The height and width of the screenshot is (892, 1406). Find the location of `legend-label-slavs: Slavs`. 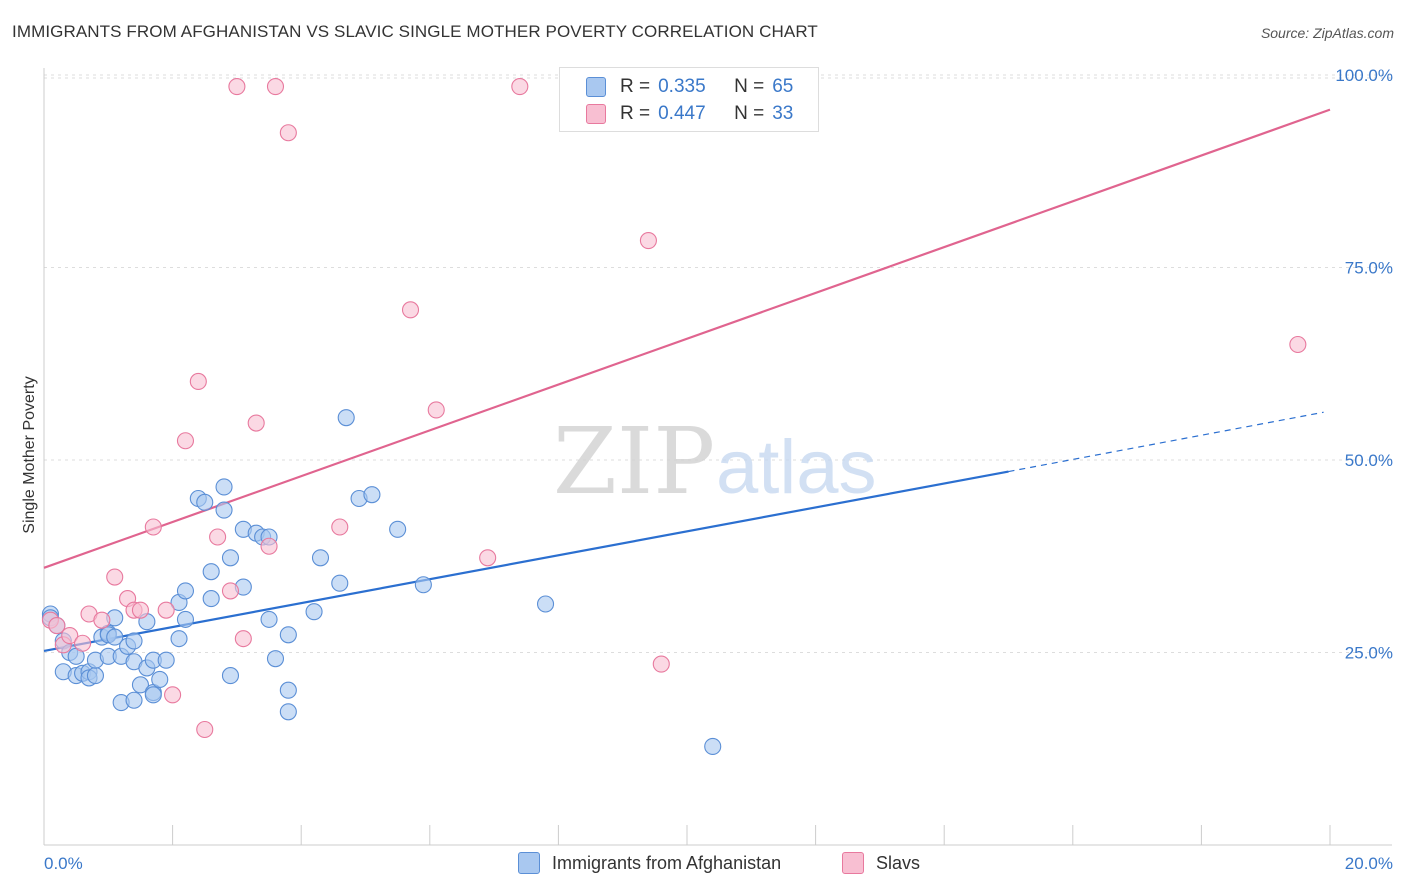

legend-label-slavs: Slavs is located at coordinates (898, 862).